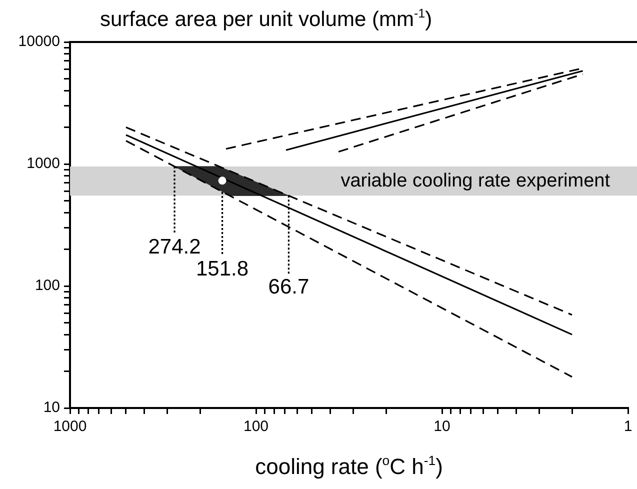  I want to click on annotation: 274.2, so click(174, 246).